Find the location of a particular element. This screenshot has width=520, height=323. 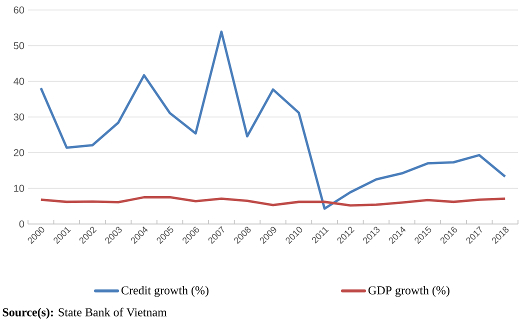

legend-label: GDP growth (%) is located at coordinates (409, 291).